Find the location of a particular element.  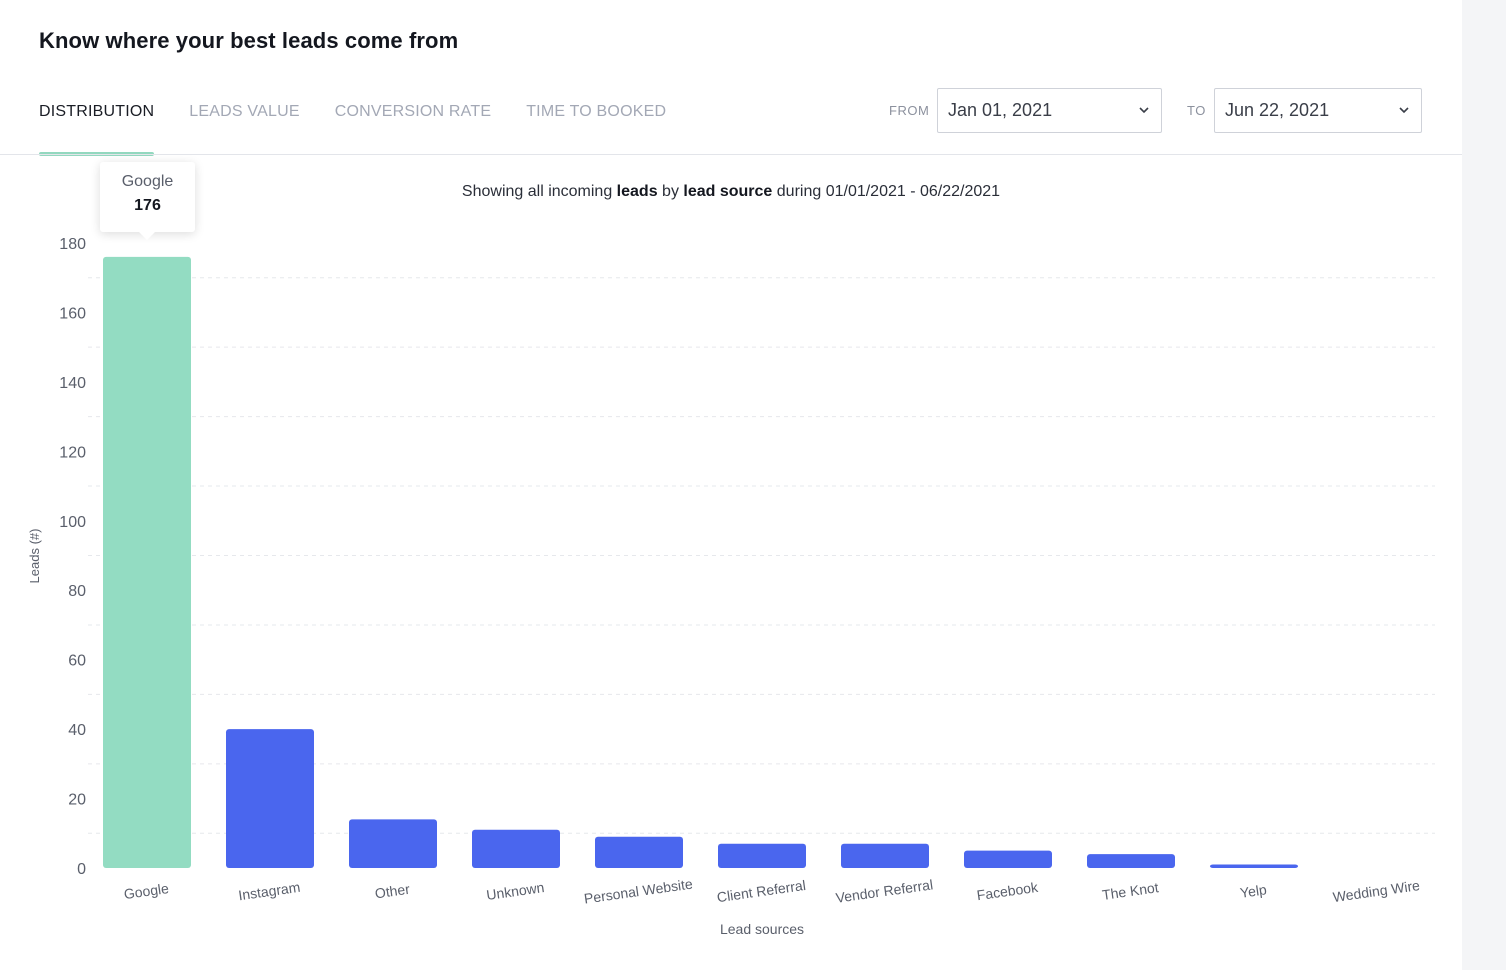

x-tick-label: Unknown is located at coordinates (515, 891).